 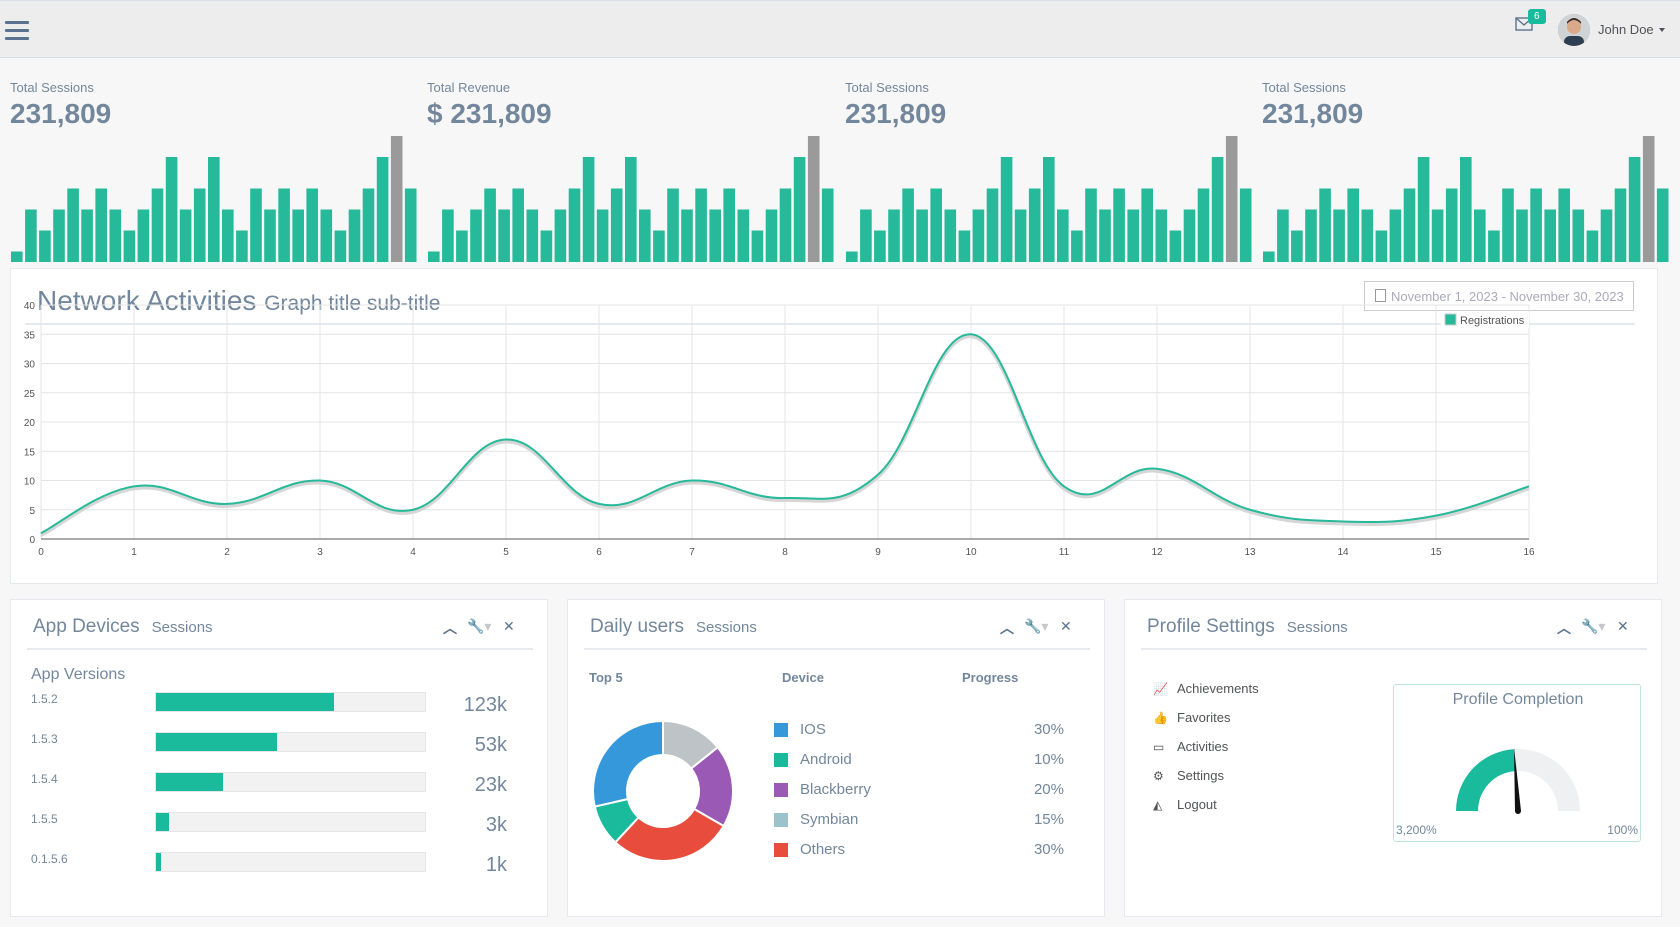 I want to click on donut-slice-ios, so click(x=628, y=763).